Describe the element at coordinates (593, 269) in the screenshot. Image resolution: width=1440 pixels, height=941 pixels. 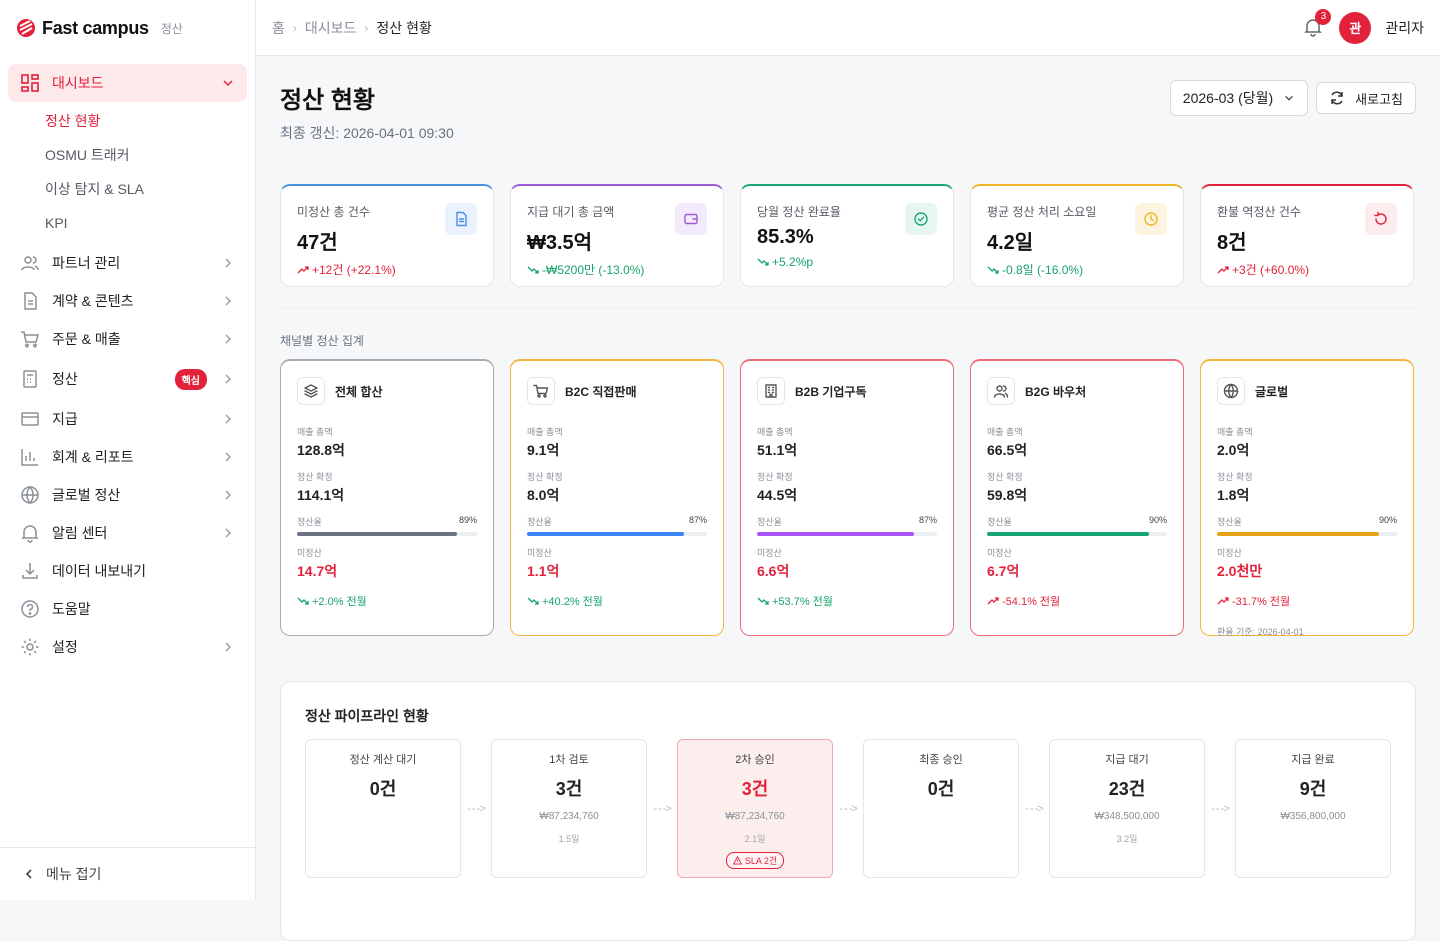
I see `kpi-delta-text: -₩5200만 (-13.0%)` at that location.